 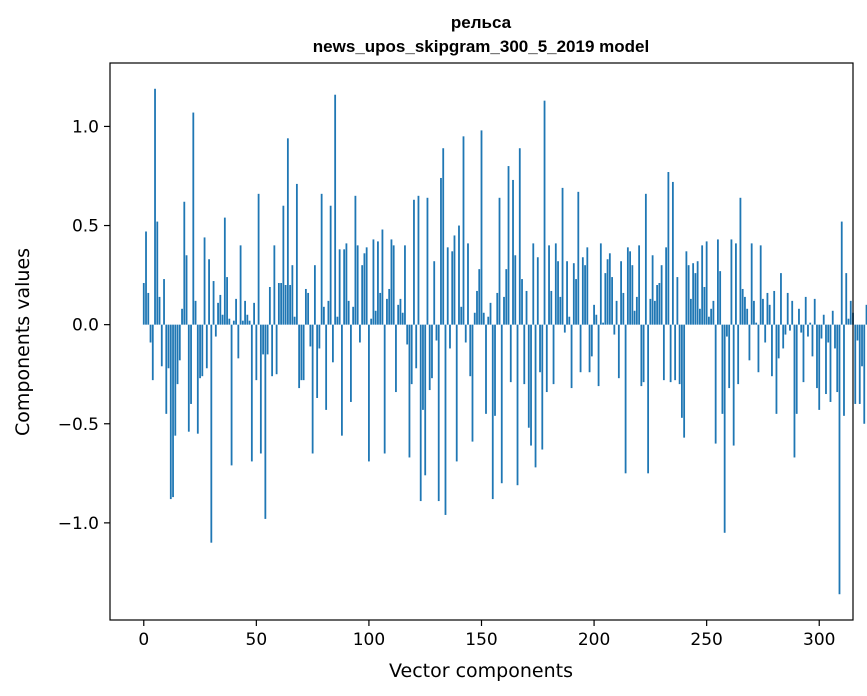 I want to click on chart-subtitle: news_upos_skipgram_300_5_2019 model, so click(x=481, y=46).